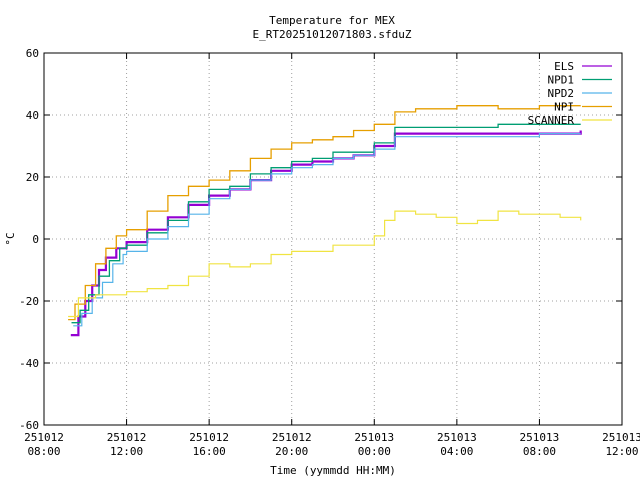  I want to click on y-tick-label: -60, so click(29, 425).